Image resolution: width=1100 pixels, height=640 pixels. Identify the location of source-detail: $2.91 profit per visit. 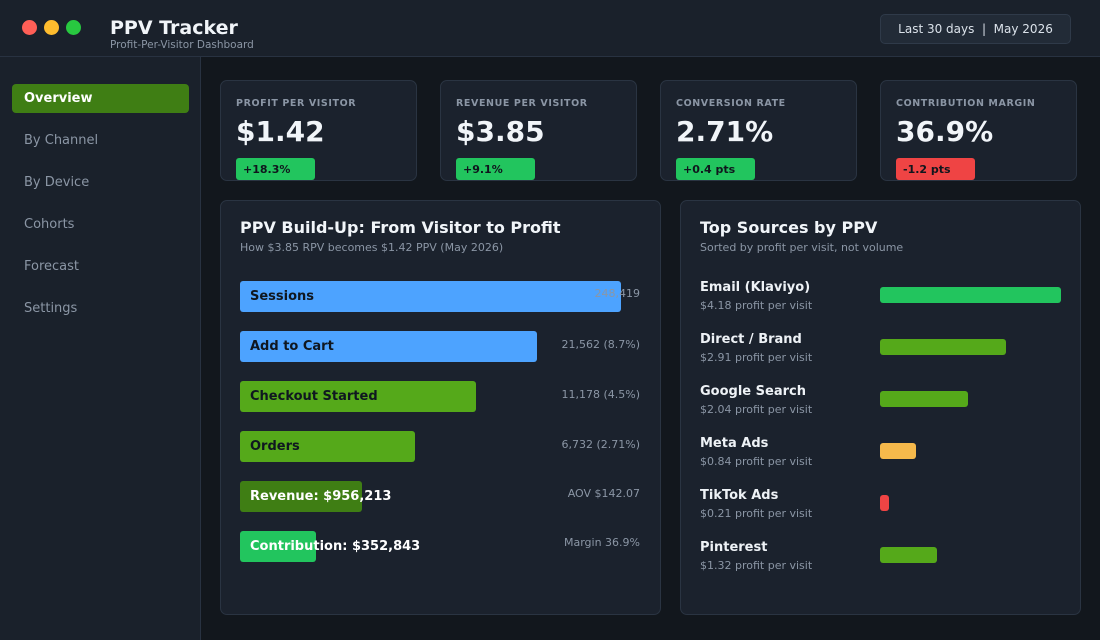
(756, 357).